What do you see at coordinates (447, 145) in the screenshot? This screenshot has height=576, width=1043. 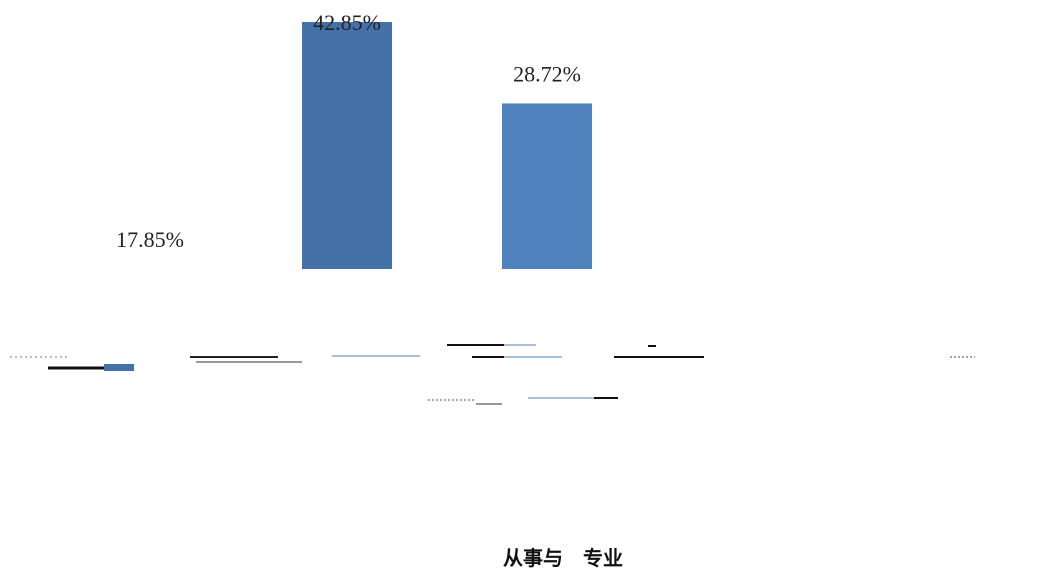 I see `bars-group` at bounding box center [447, 145].